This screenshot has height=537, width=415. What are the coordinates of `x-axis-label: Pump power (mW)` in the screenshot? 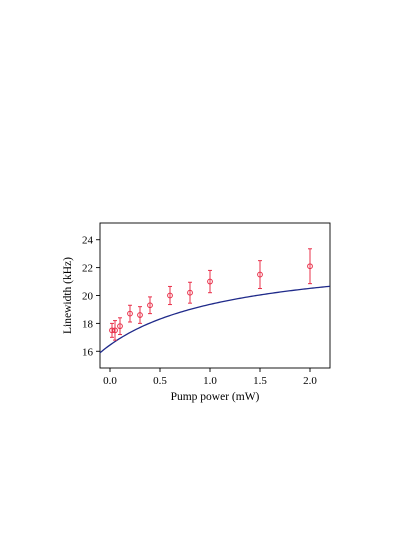 It's located at (215, 397).